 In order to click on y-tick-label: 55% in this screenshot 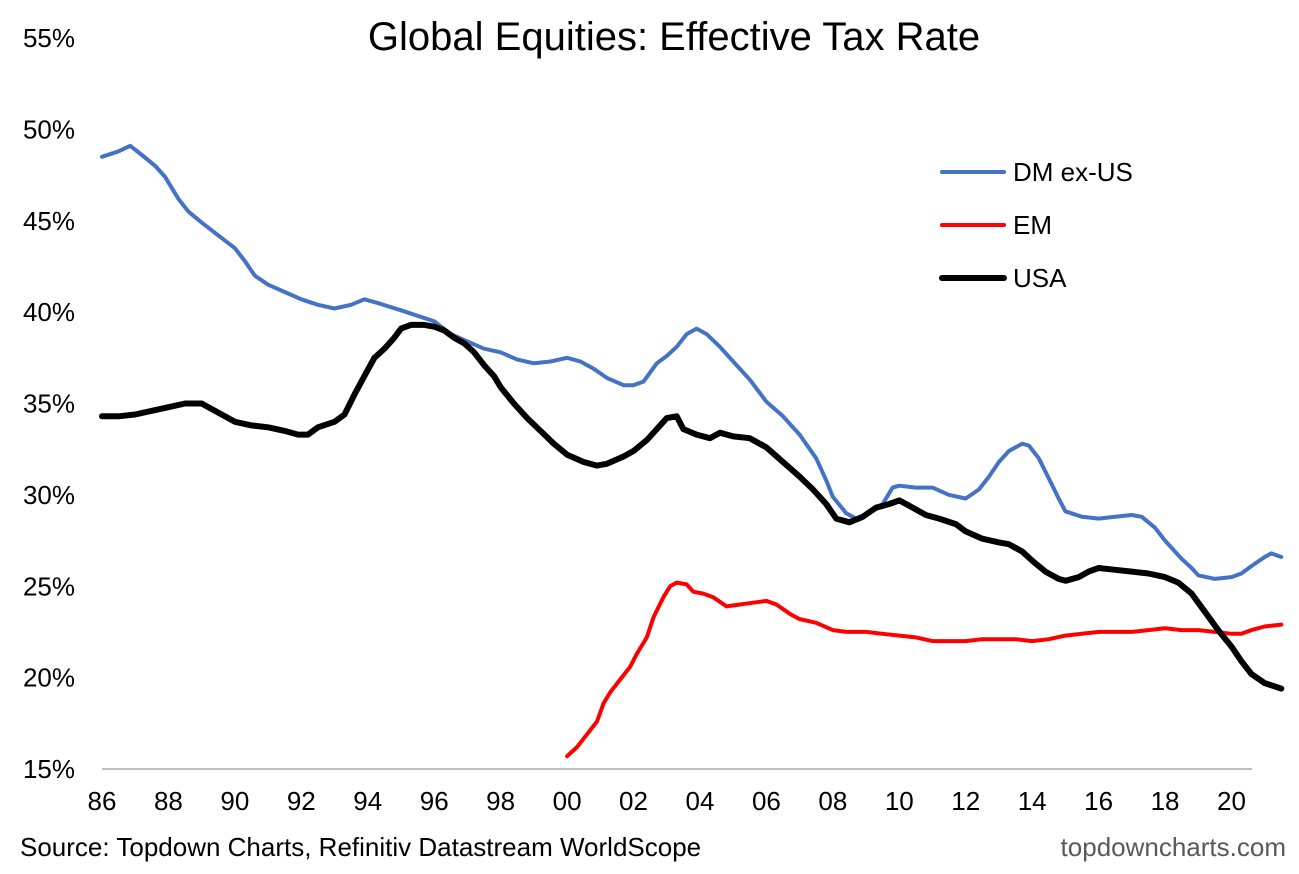, I will do `click(49, 38)`.